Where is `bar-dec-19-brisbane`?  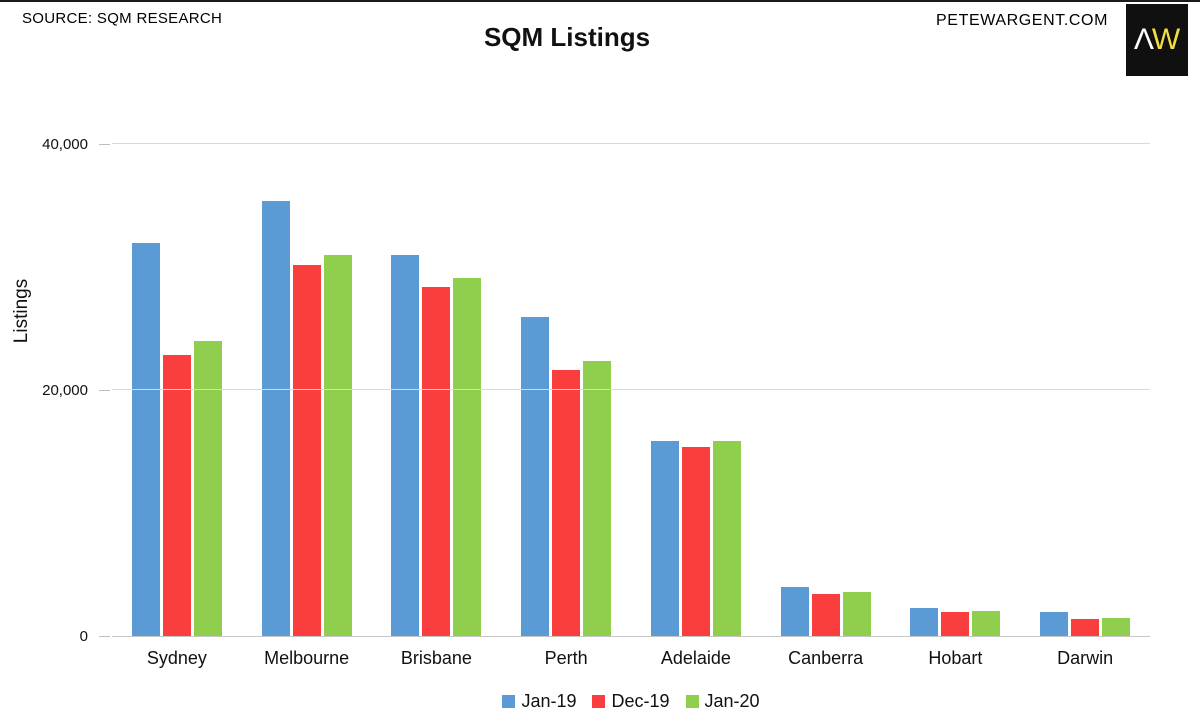 bar-dec-19-brisbane is located at coordinates (436, 461).